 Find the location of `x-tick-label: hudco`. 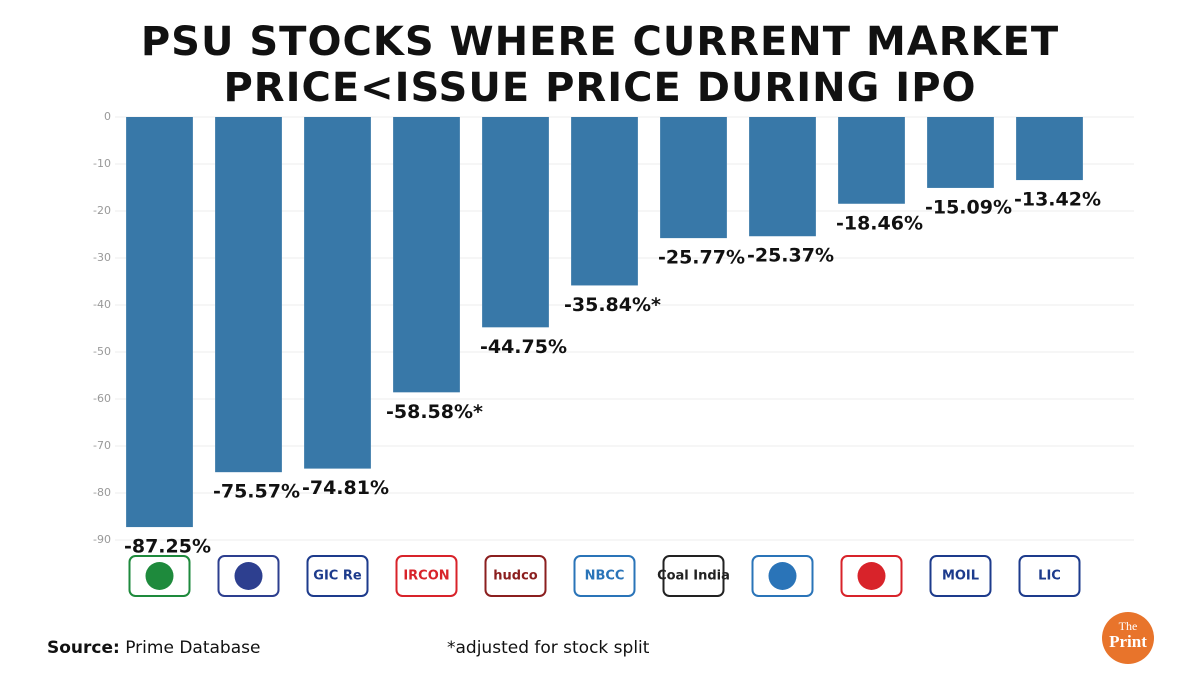

x-tick-label: hudco is located at coordinates (515, 576).